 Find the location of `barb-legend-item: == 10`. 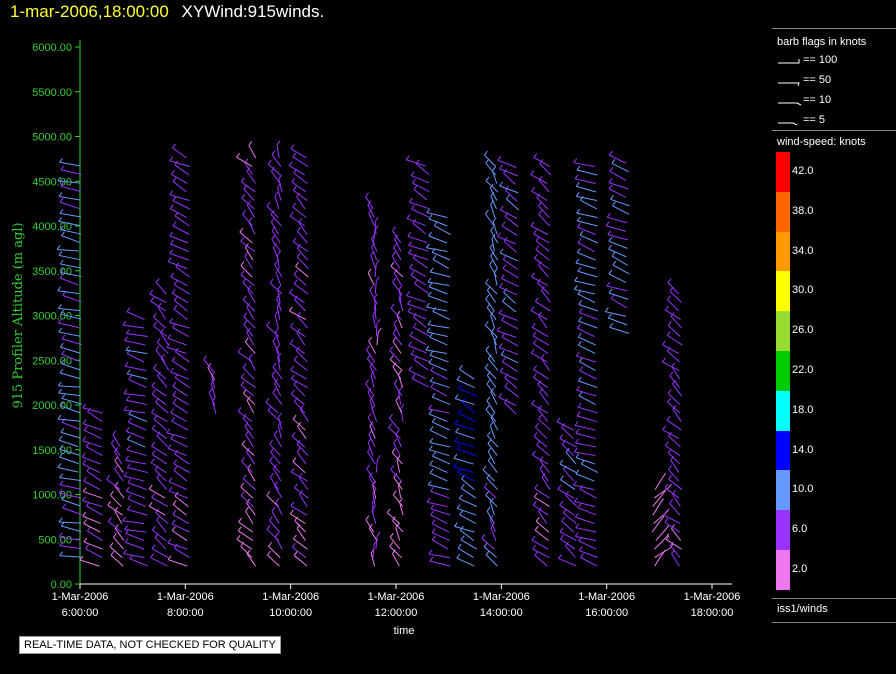

barb-legend-item: == 10 is located at coordinates (804, 100).